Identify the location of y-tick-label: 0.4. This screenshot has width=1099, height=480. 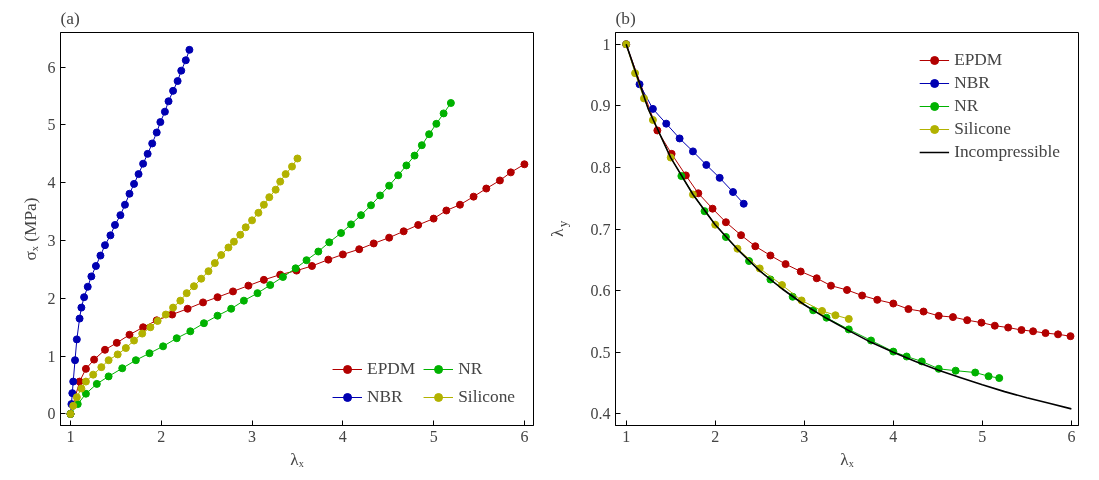
(600, 414).